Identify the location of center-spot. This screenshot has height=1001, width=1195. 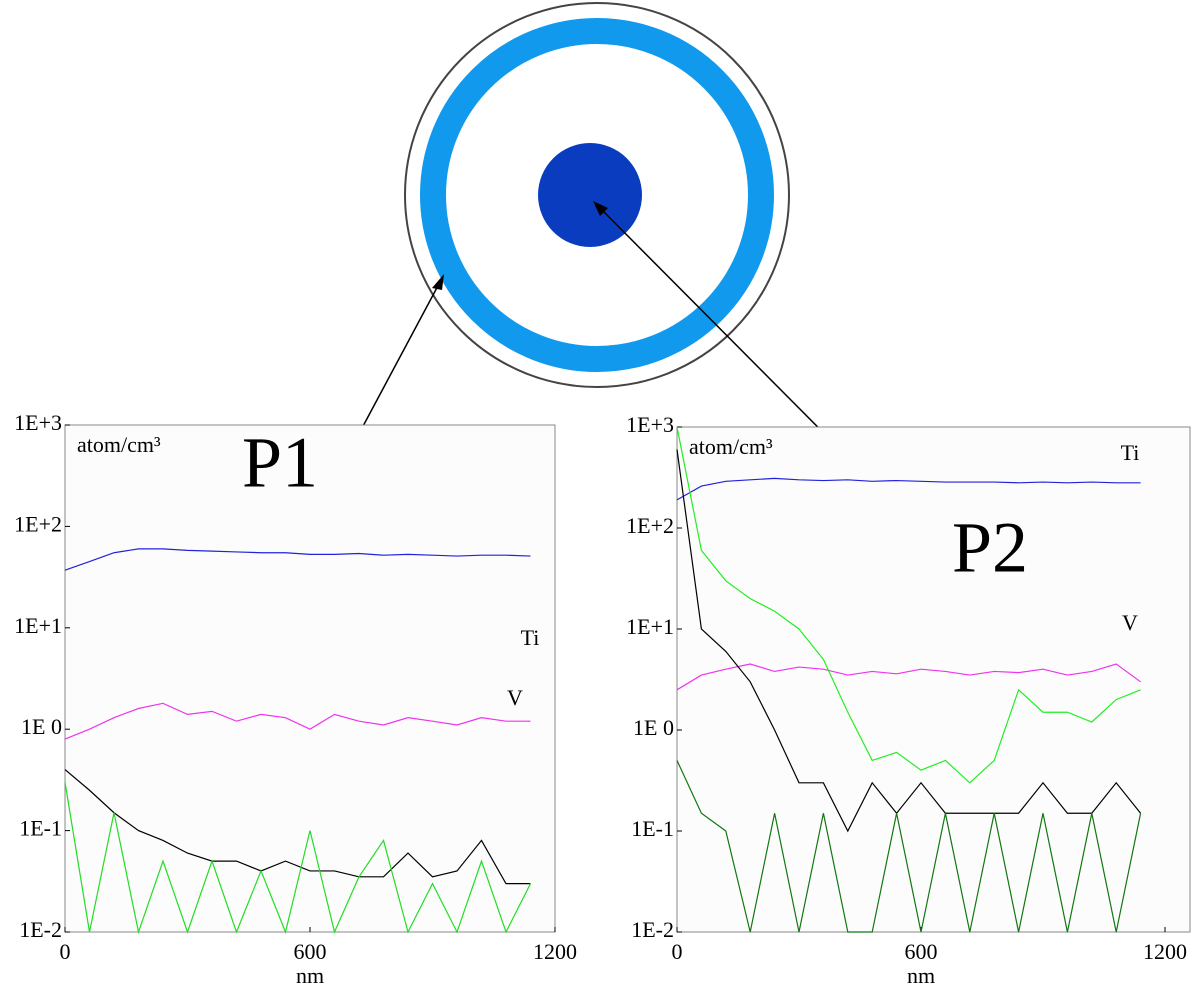
(590, 195).